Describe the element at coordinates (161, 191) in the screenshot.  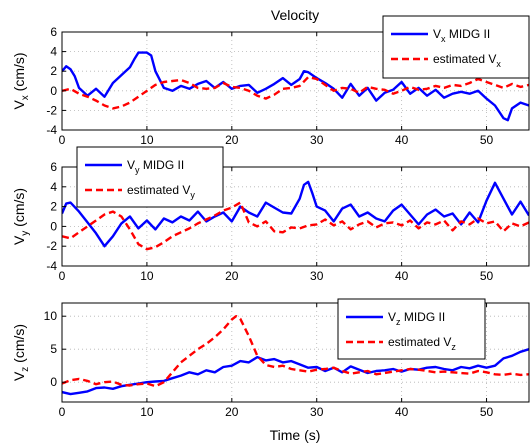
I see `legend-label: estimated Vy` at that location.